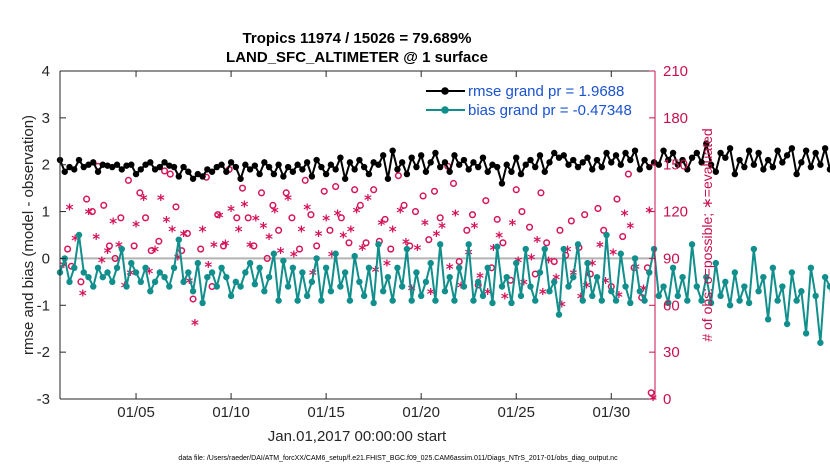 This screenshot has width=830, height=470. Describe the element at coordinates (43, 305) in the screenshot. I see `y-tick-label: -1` at that location.